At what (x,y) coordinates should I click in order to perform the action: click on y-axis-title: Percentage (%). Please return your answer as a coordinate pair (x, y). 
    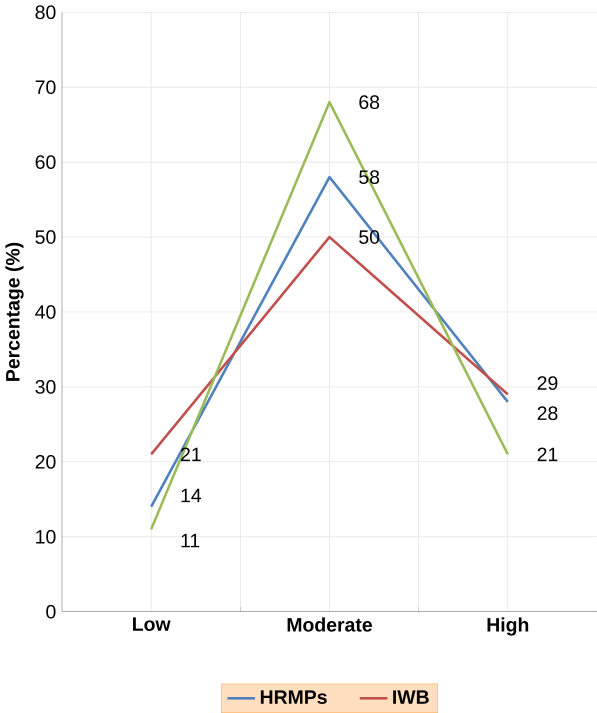
    Looking at the image, I should click on (14, 311).